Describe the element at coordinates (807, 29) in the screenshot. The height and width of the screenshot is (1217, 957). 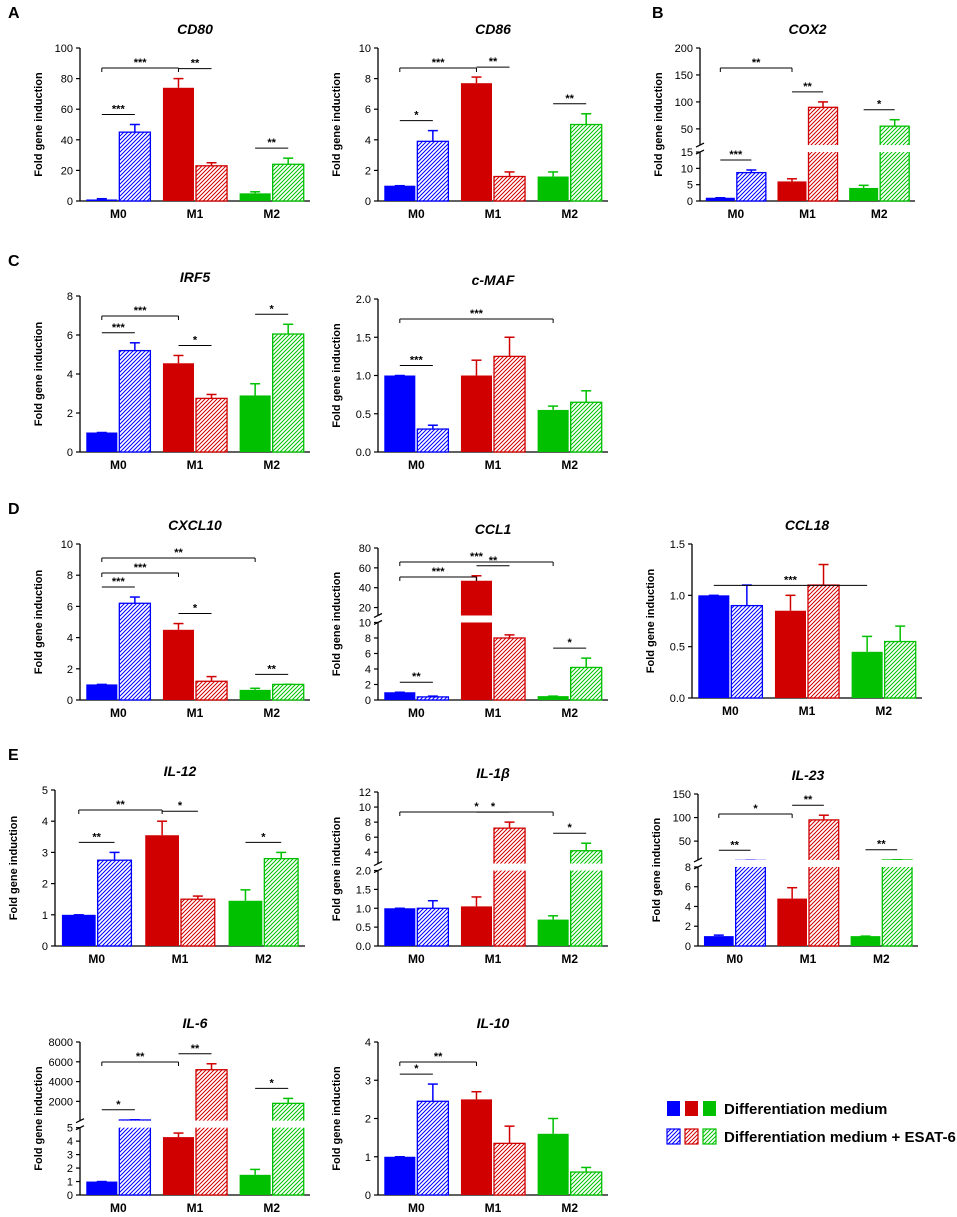
I see `chart-title: COX2` at that location.